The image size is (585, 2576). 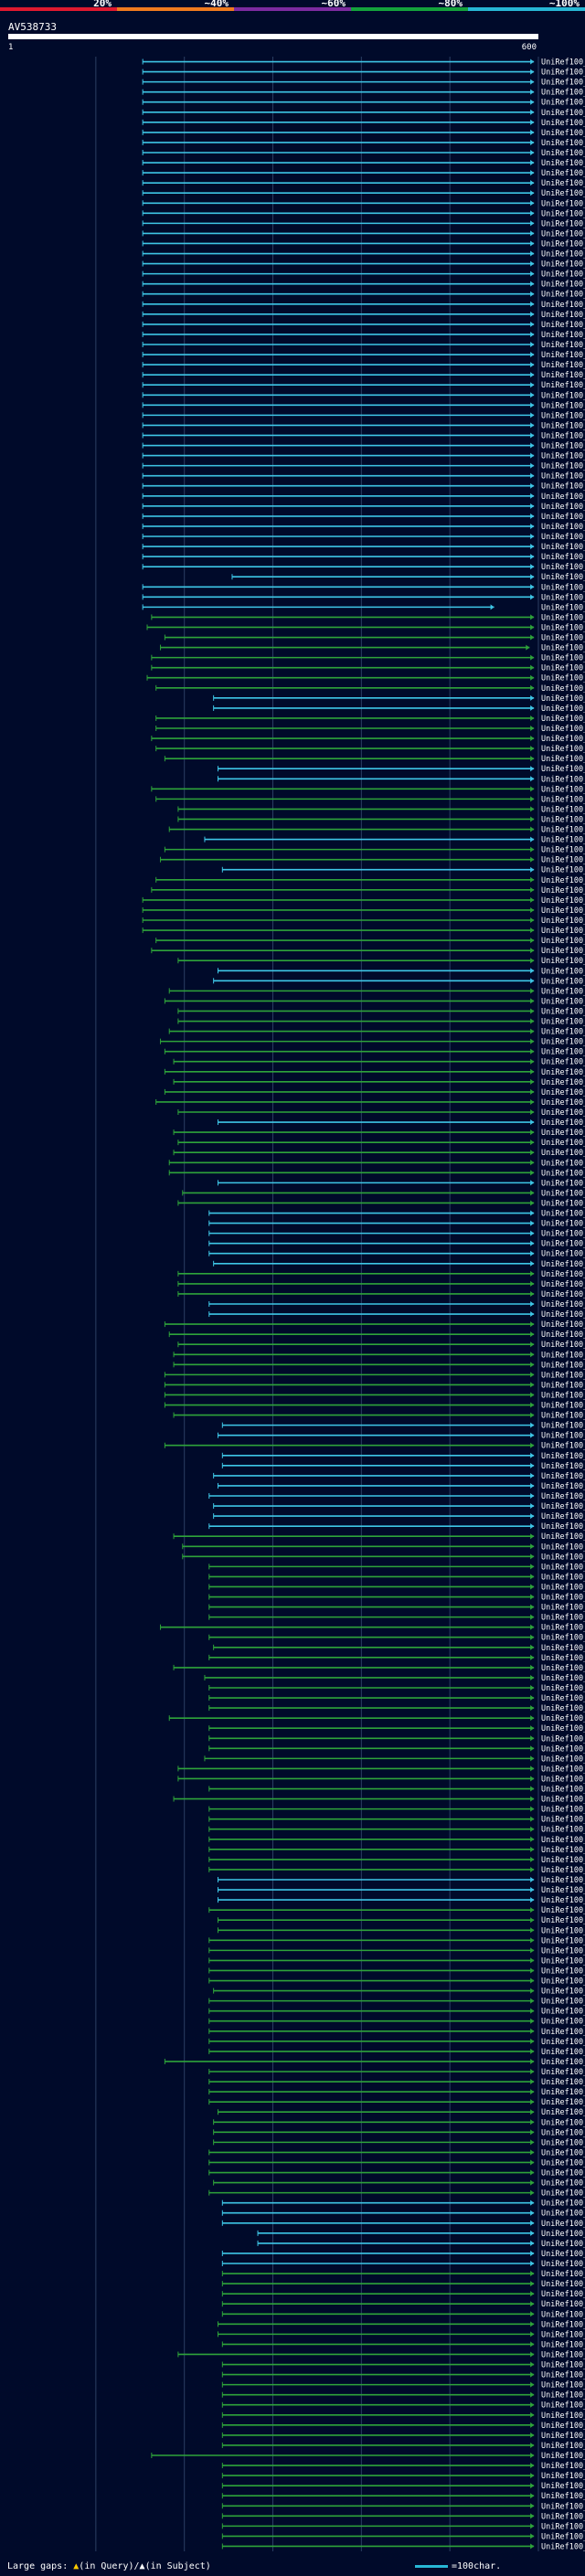 What do you see at coordinates (403, 2546) in the screenshot?
I see `hit-row: UniRef100_B9X3T7` at bounding box center [403, 2546].